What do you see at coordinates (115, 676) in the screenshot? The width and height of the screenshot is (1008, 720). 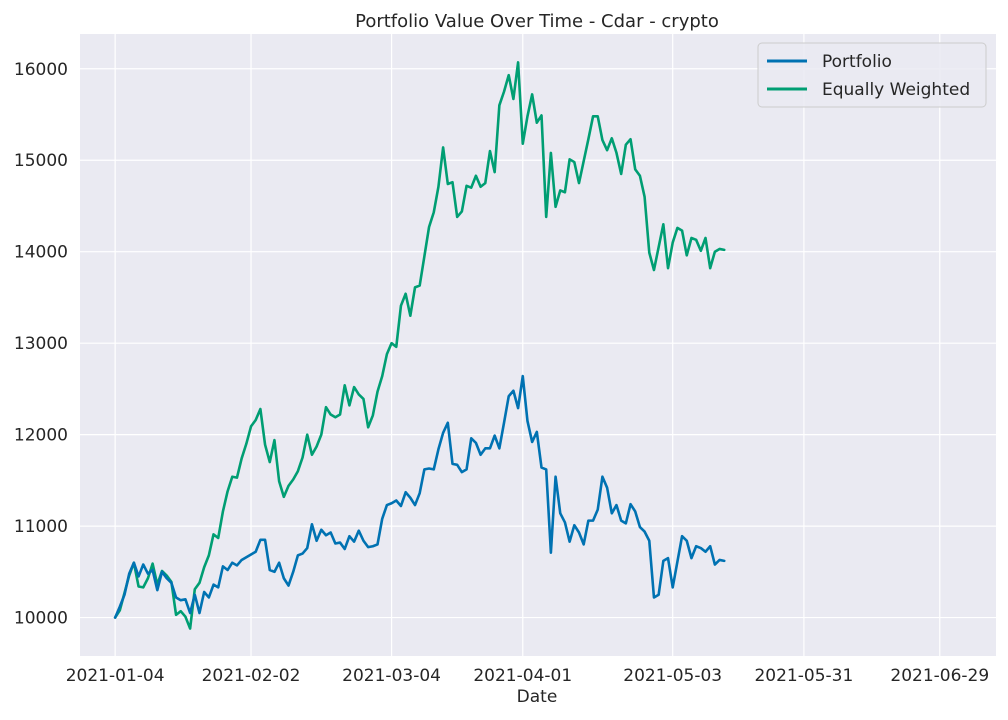 I see `x-tick-label: 2021-01-04` at bounding box center [115, 676].